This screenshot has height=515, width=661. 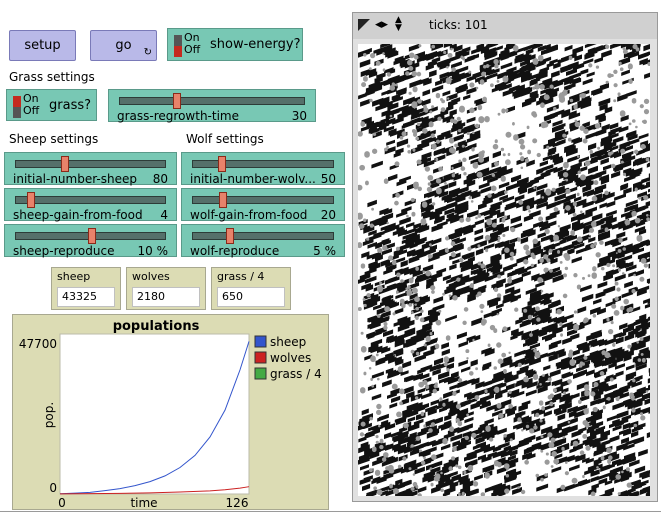 I want to click on sheep-gain-from-food-slider: sheep-gain-from-food 4, so click(x=90, y=205).